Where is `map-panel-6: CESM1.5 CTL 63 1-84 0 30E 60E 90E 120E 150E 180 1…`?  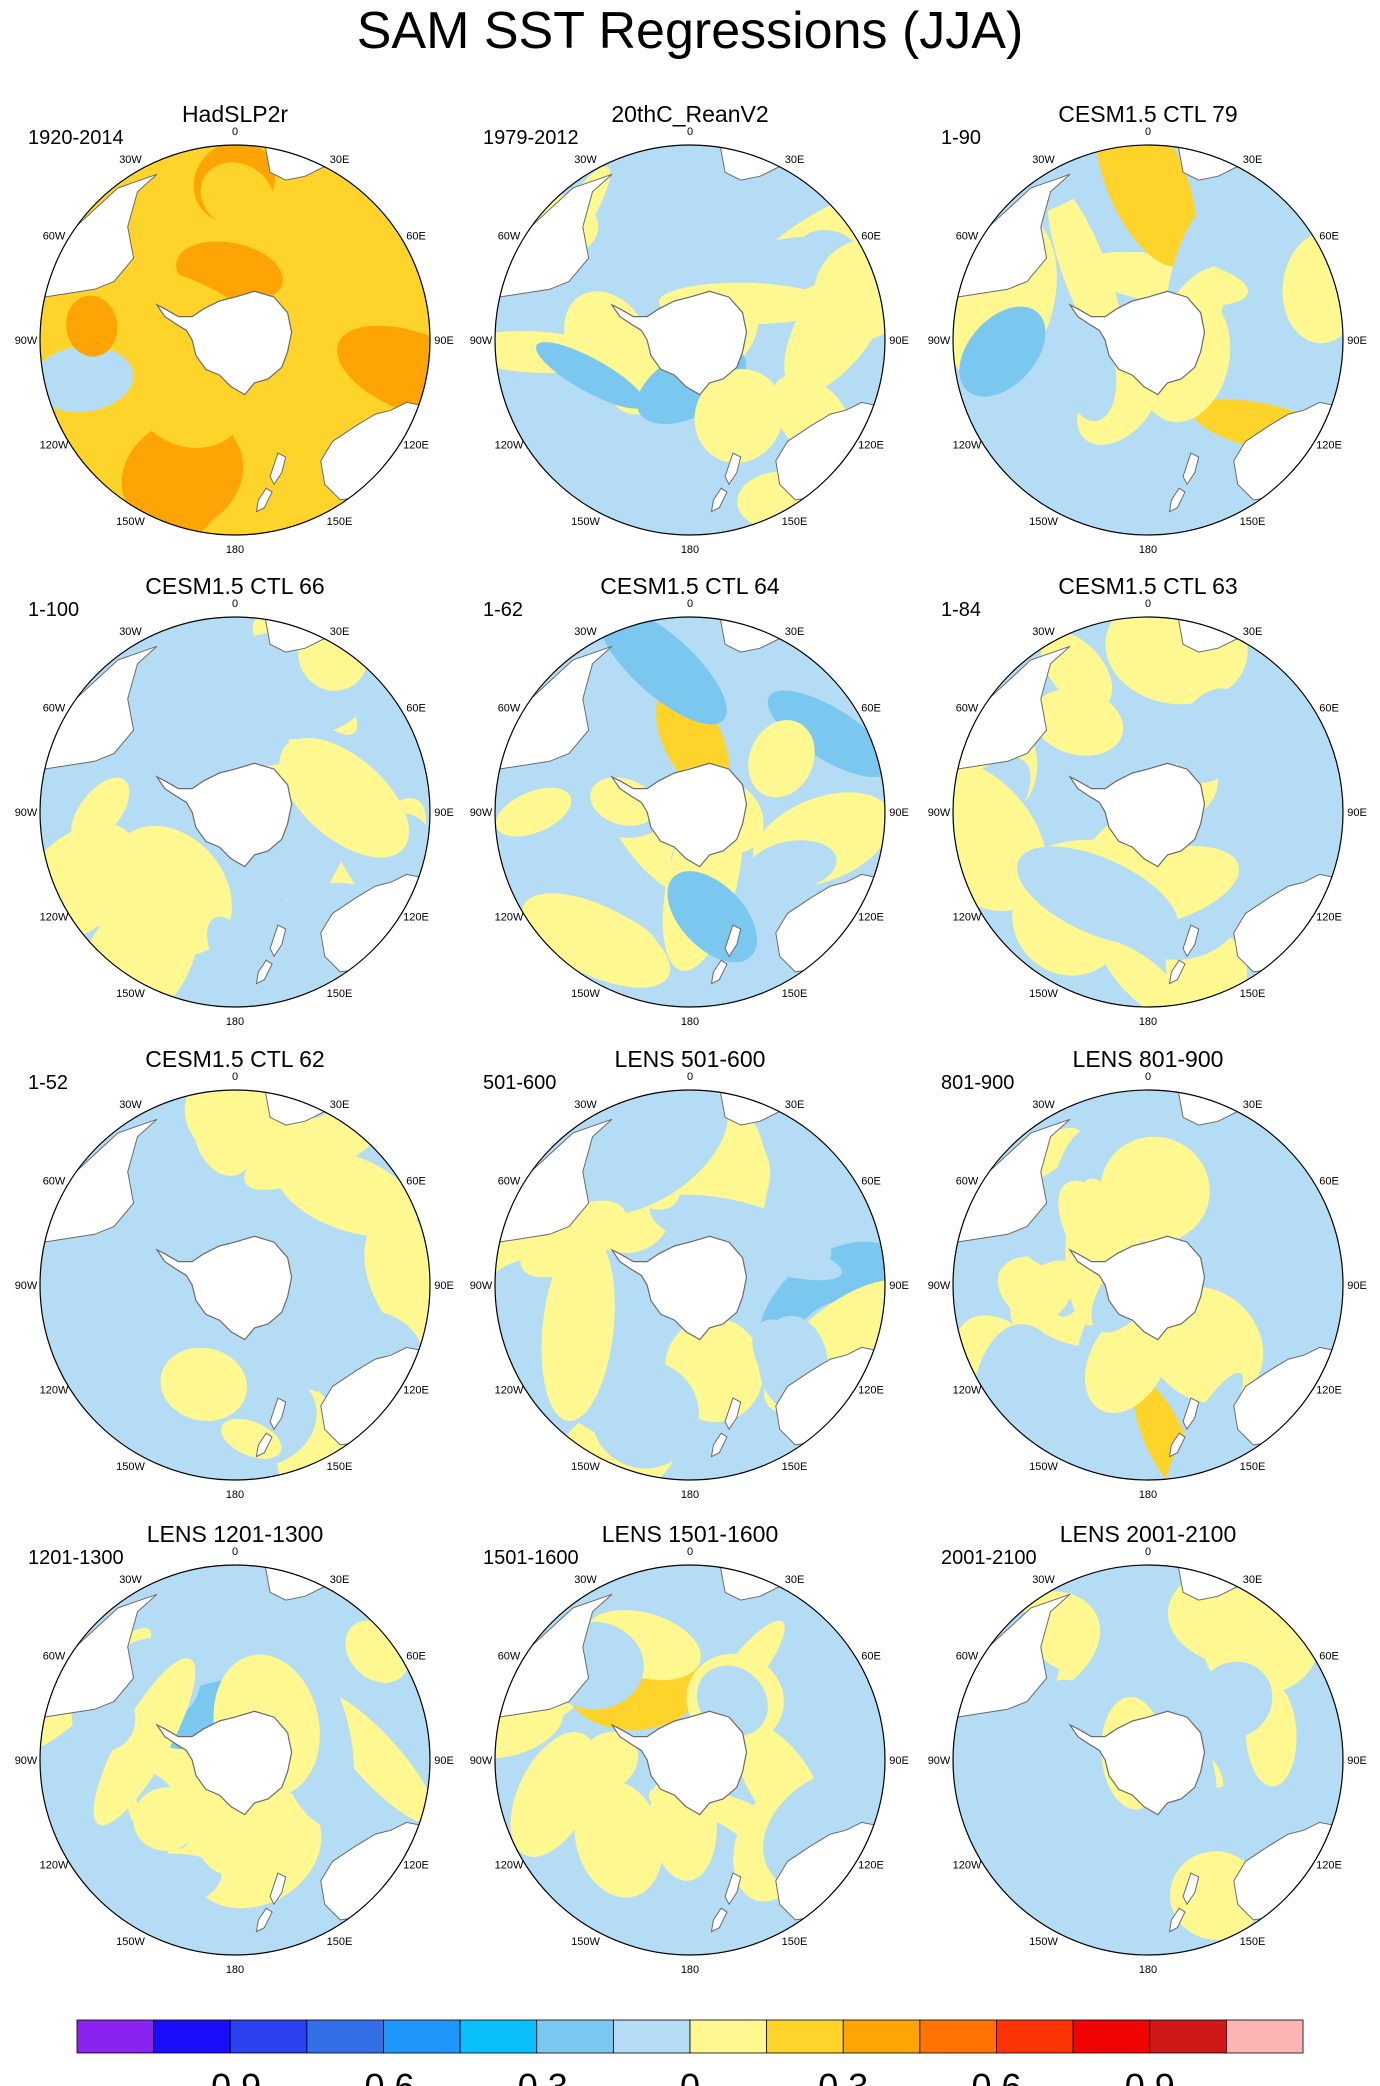
map-panel-6: CESM1.5 CTL 63 1-84 0 30E 60E 90E 120E 150E 180 1… is located at coordinates (1147, 800).